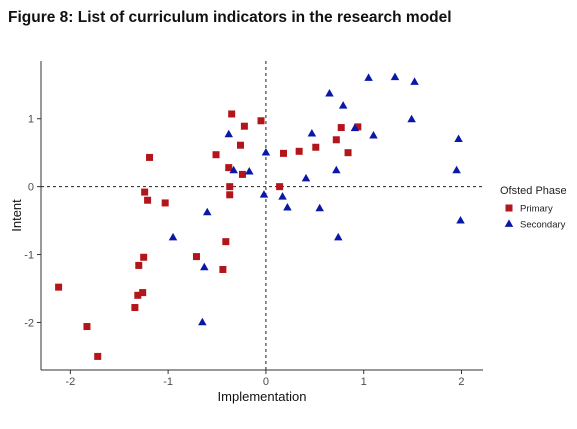 The height and width of the screenshot is (429, 577). Describe the element at coordinates (364, 382) in the screenshot. I see `x-tick-label: 1` at that location.